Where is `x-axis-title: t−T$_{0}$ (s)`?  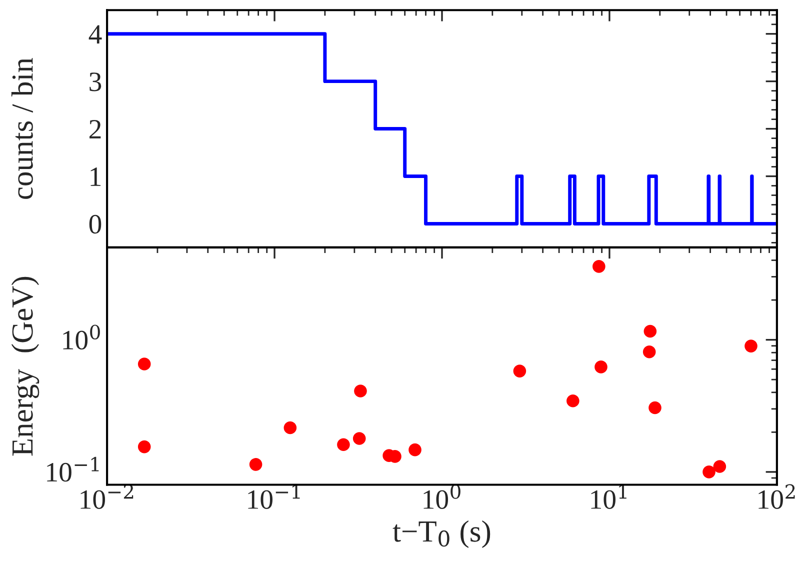 x-axis-title: t−T$_{0}$ (s) is located at coordinates (441, 534).